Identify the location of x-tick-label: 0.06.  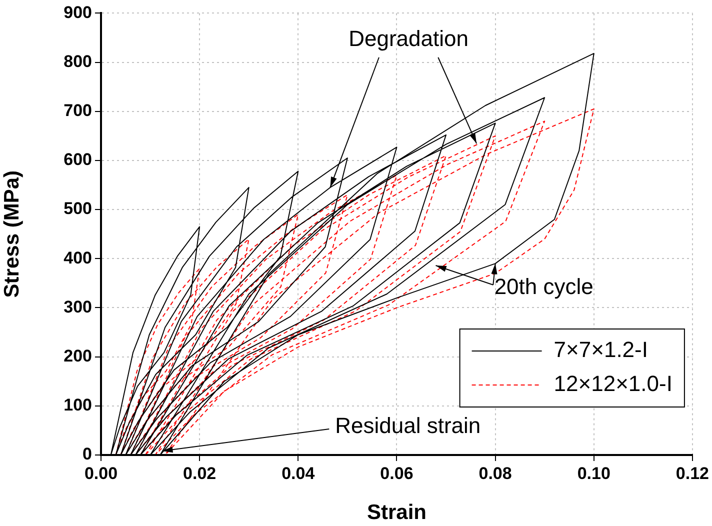
(397, 473).